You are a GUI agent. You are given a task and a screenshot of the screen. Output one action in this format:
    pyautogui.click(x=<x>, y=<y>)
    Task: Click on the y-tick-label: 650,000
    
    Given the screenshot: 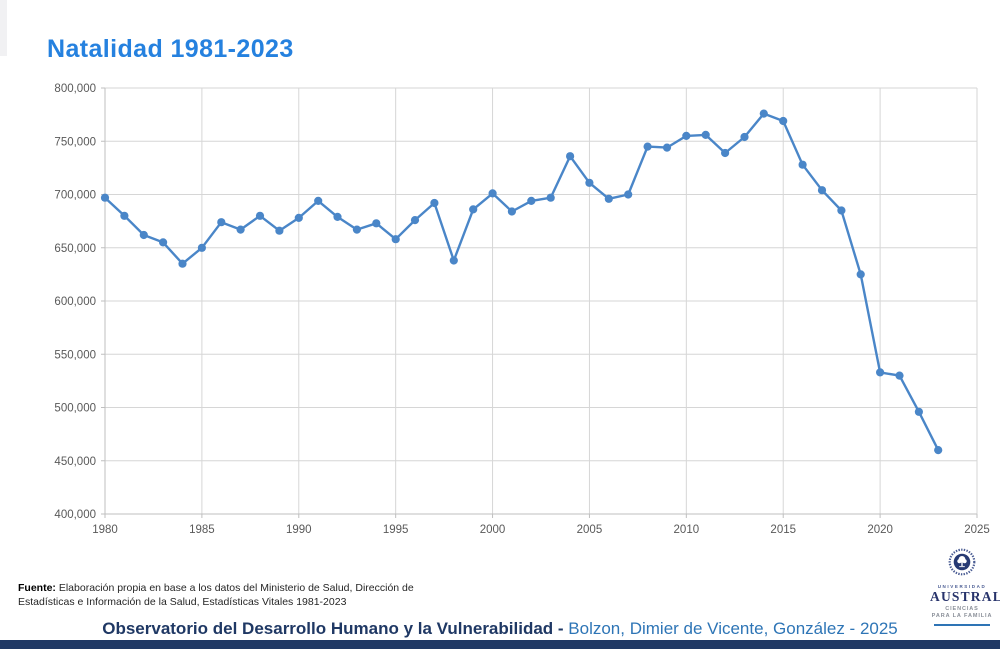 What is the action you would take?
    pyautogui.click(x=75, y=249)
    